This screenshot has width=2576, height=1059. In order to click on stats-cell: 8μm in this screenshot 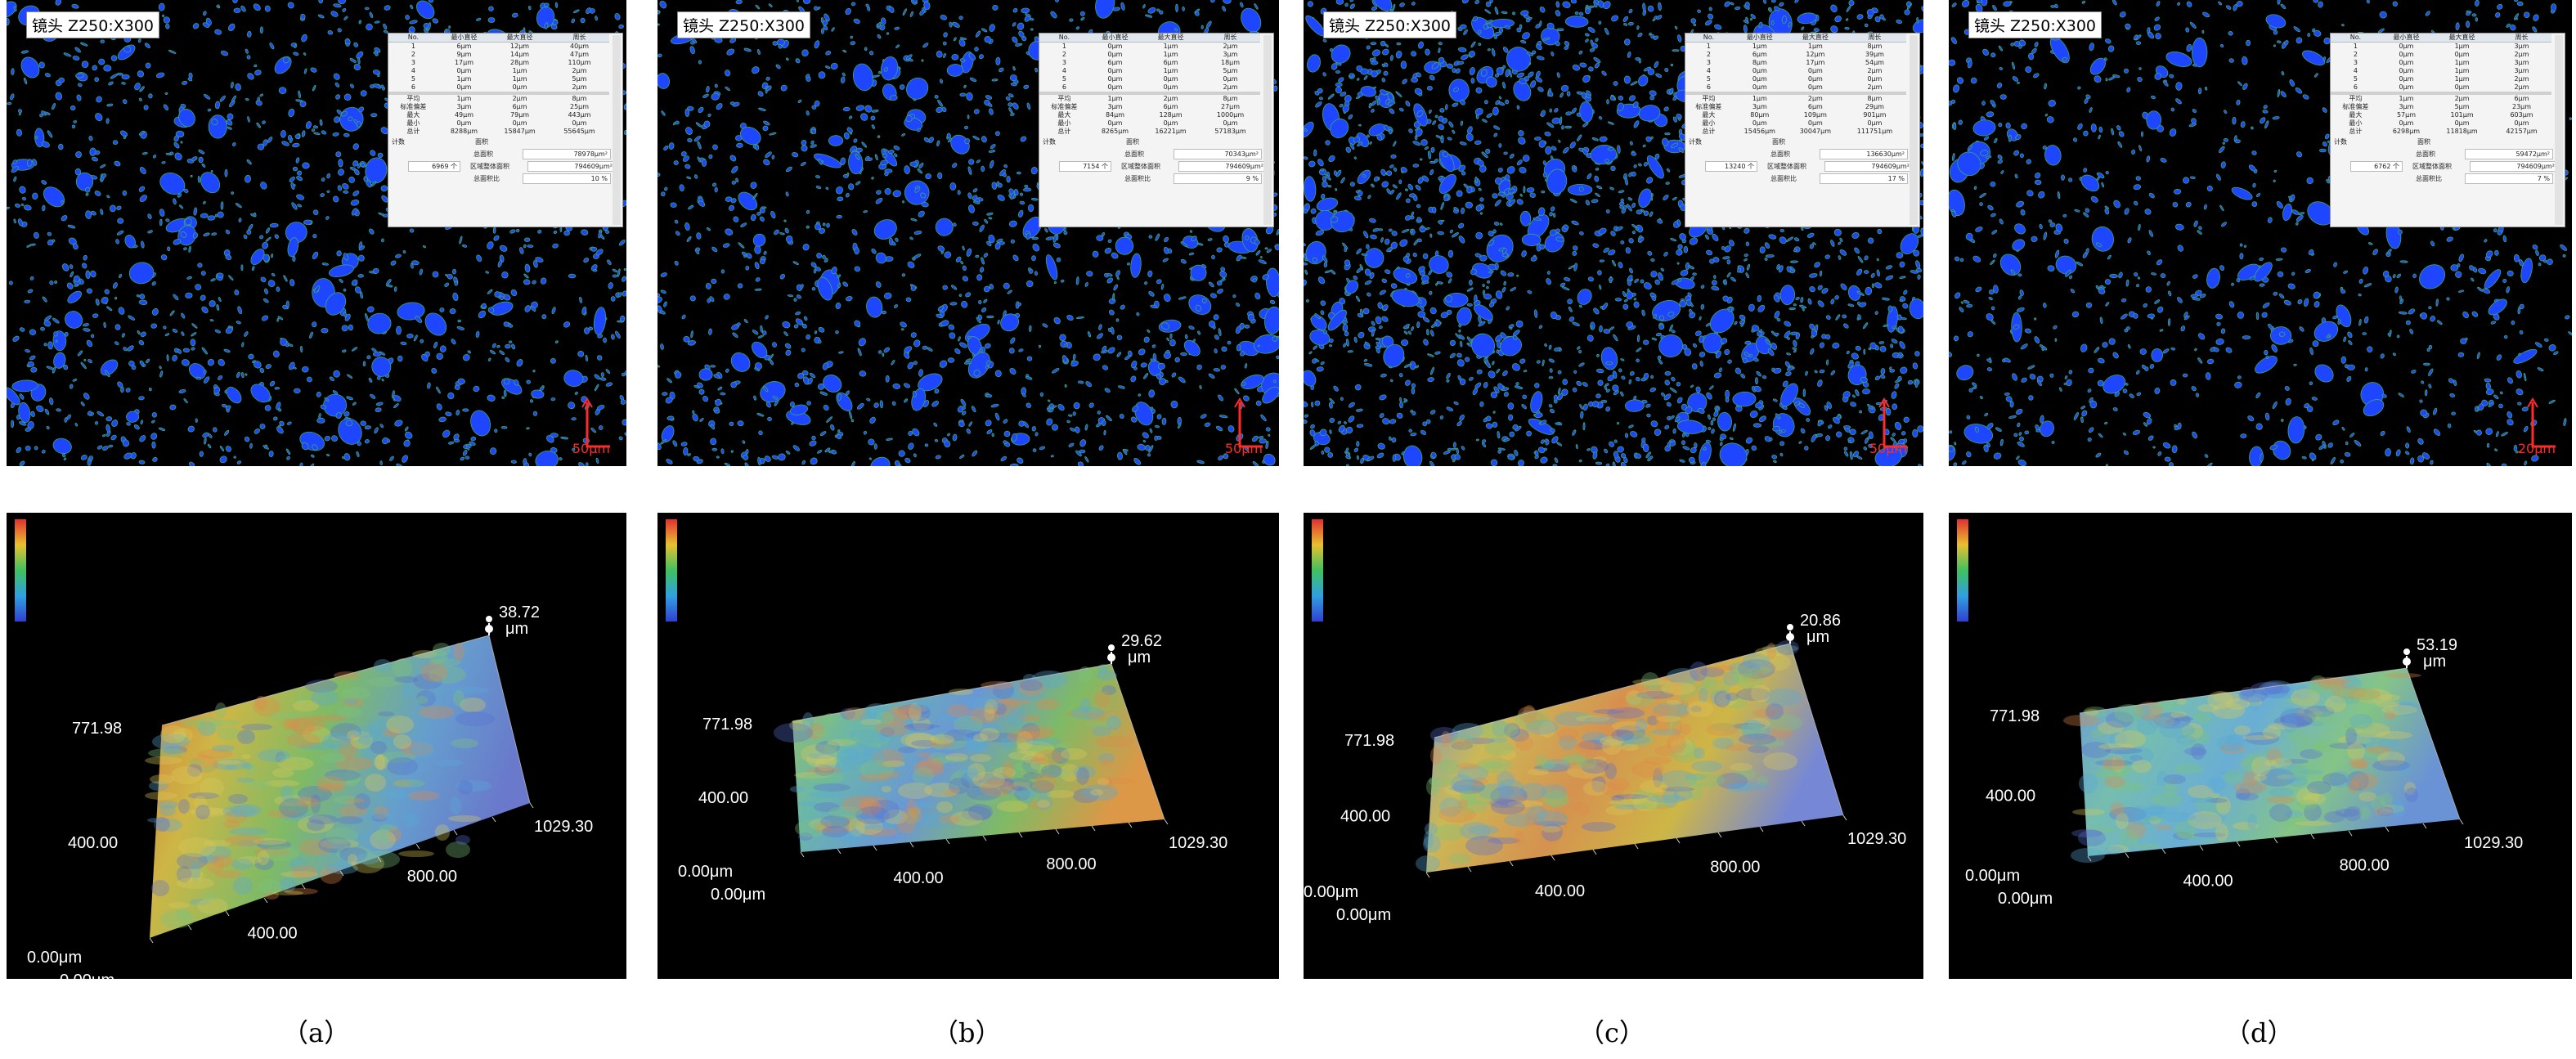, I will do `click(1759, 63)`.